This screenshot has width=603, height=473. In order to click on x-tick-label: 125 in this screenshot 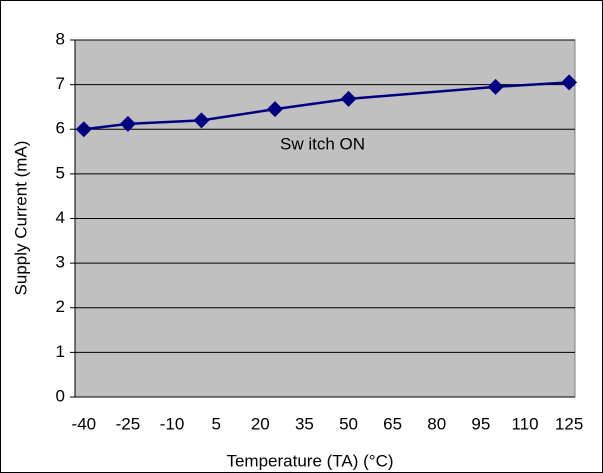, I will do `click(569, 423)`.